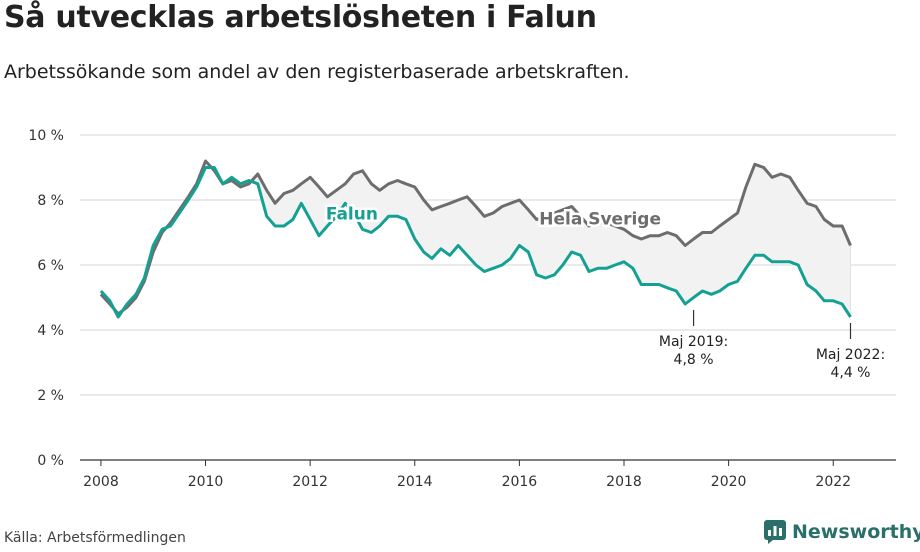 This screenshot has height=552, width=920. I want to click on newsworthy-logo-icon, so click(775, 532).